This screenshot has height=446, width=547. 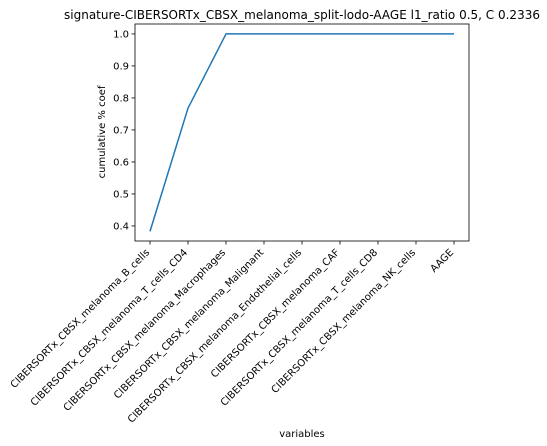 What do you see at coordinates (121, 162) in the screenshot?
I see `y-tick-label: 0.6` at bounding box center [121, 162].